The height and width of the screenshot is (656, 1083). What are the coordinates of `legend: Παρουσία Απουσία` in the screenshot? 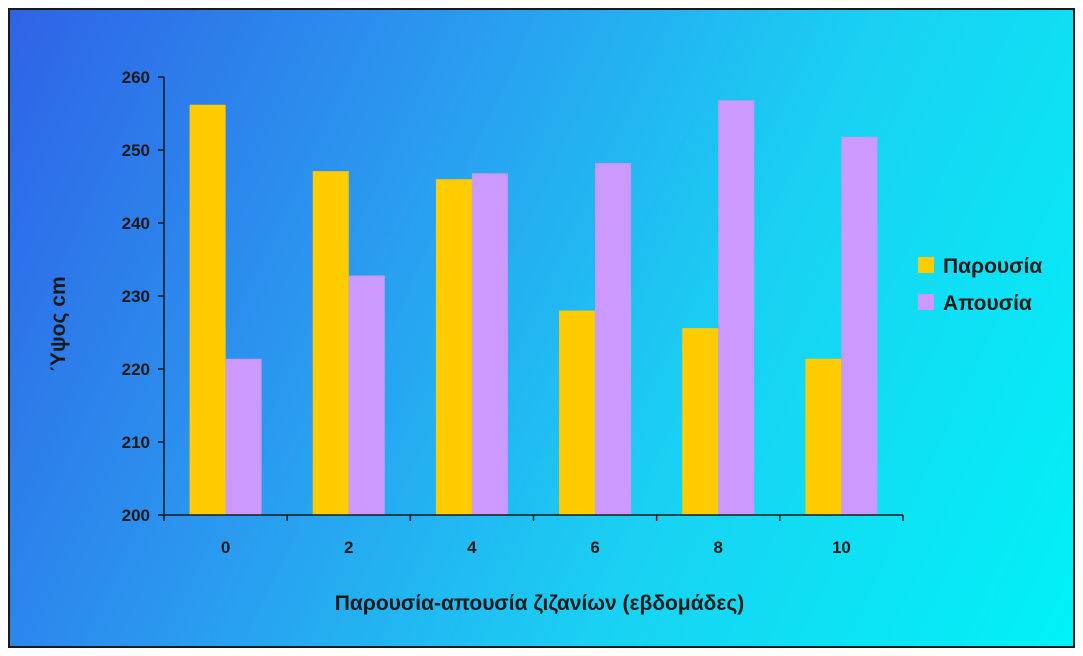 It's located at (980, 285).